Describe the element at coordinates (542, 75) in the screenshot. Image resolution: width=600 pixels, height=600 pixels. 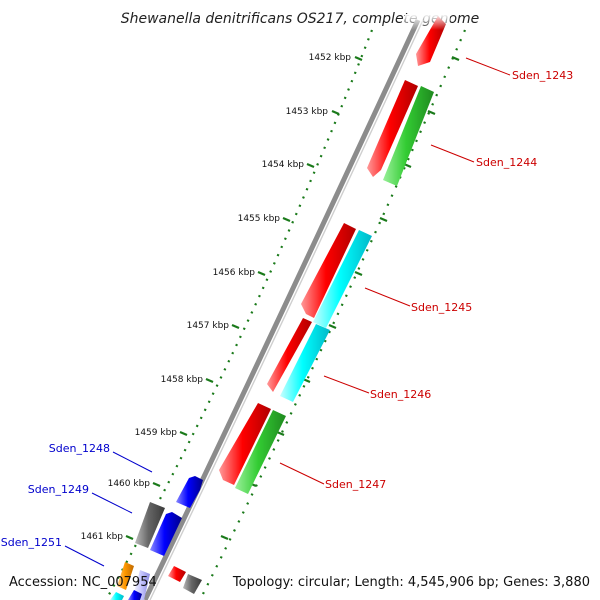
I see `gene-label: Sden_1243` at that location.